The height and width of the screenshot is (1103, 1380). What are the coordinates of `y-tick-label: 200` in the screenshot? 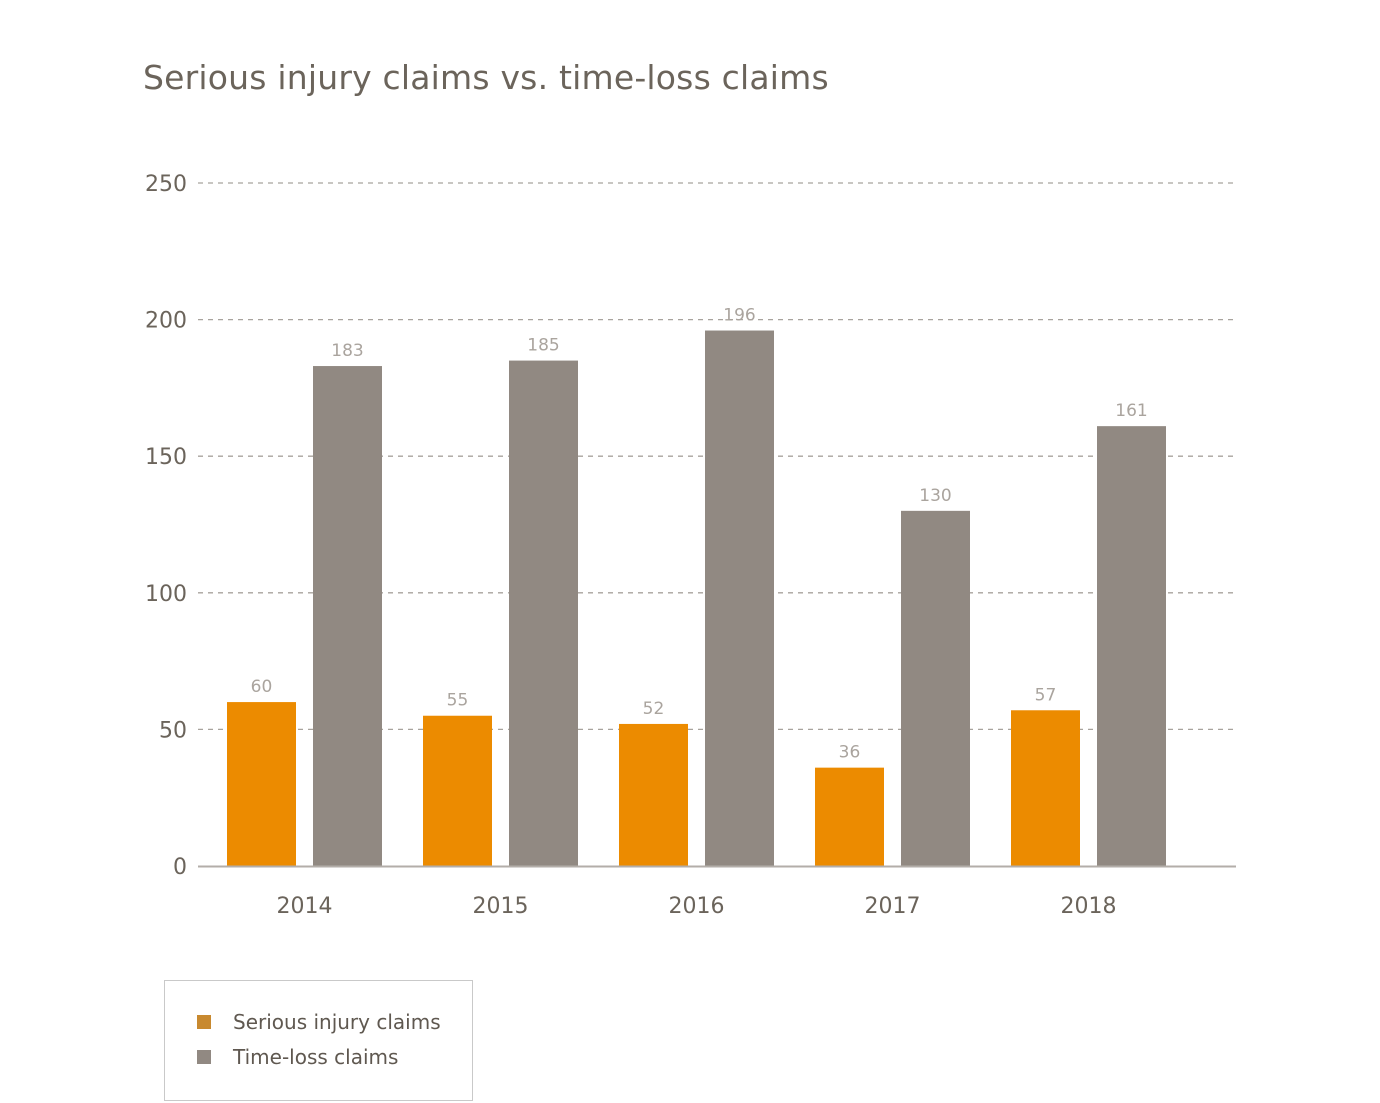 It's located at (166, 321).